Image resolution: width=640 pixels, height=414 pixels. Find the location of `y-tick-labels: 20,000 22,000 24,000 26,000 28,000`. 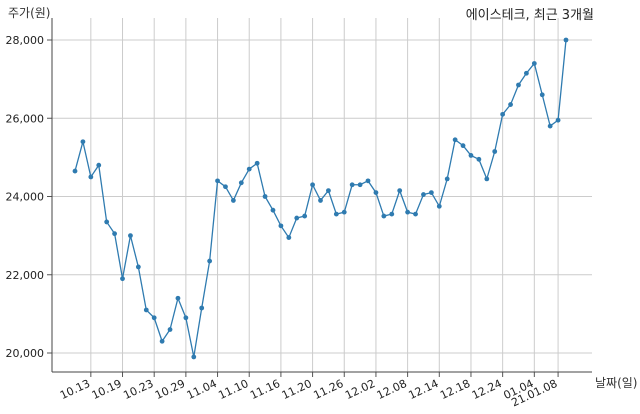

y-tick-labels: 20,000 22,000 24,000 26,000 28,000 is located at coordinates (25, 197).